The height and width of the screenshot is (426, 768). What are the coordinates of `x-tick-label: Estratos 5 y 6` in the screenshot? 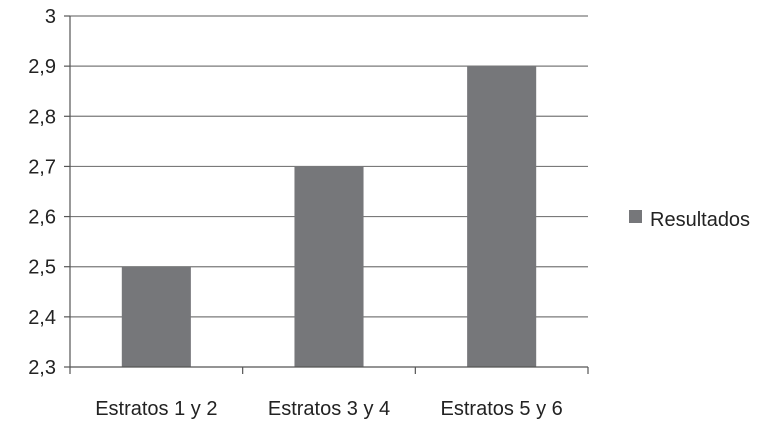 It's located at (502, 409).